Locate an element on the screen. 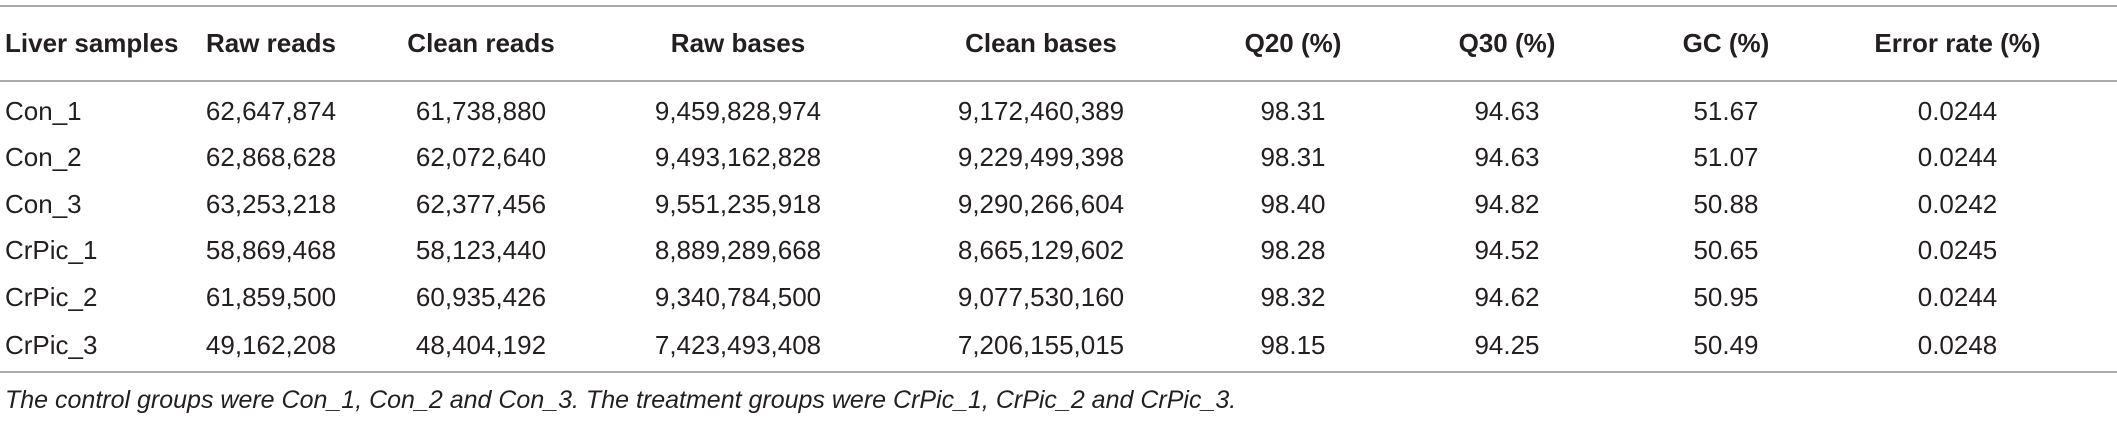  table-cell: 58,869,468 is located at coordinates (271, 250).